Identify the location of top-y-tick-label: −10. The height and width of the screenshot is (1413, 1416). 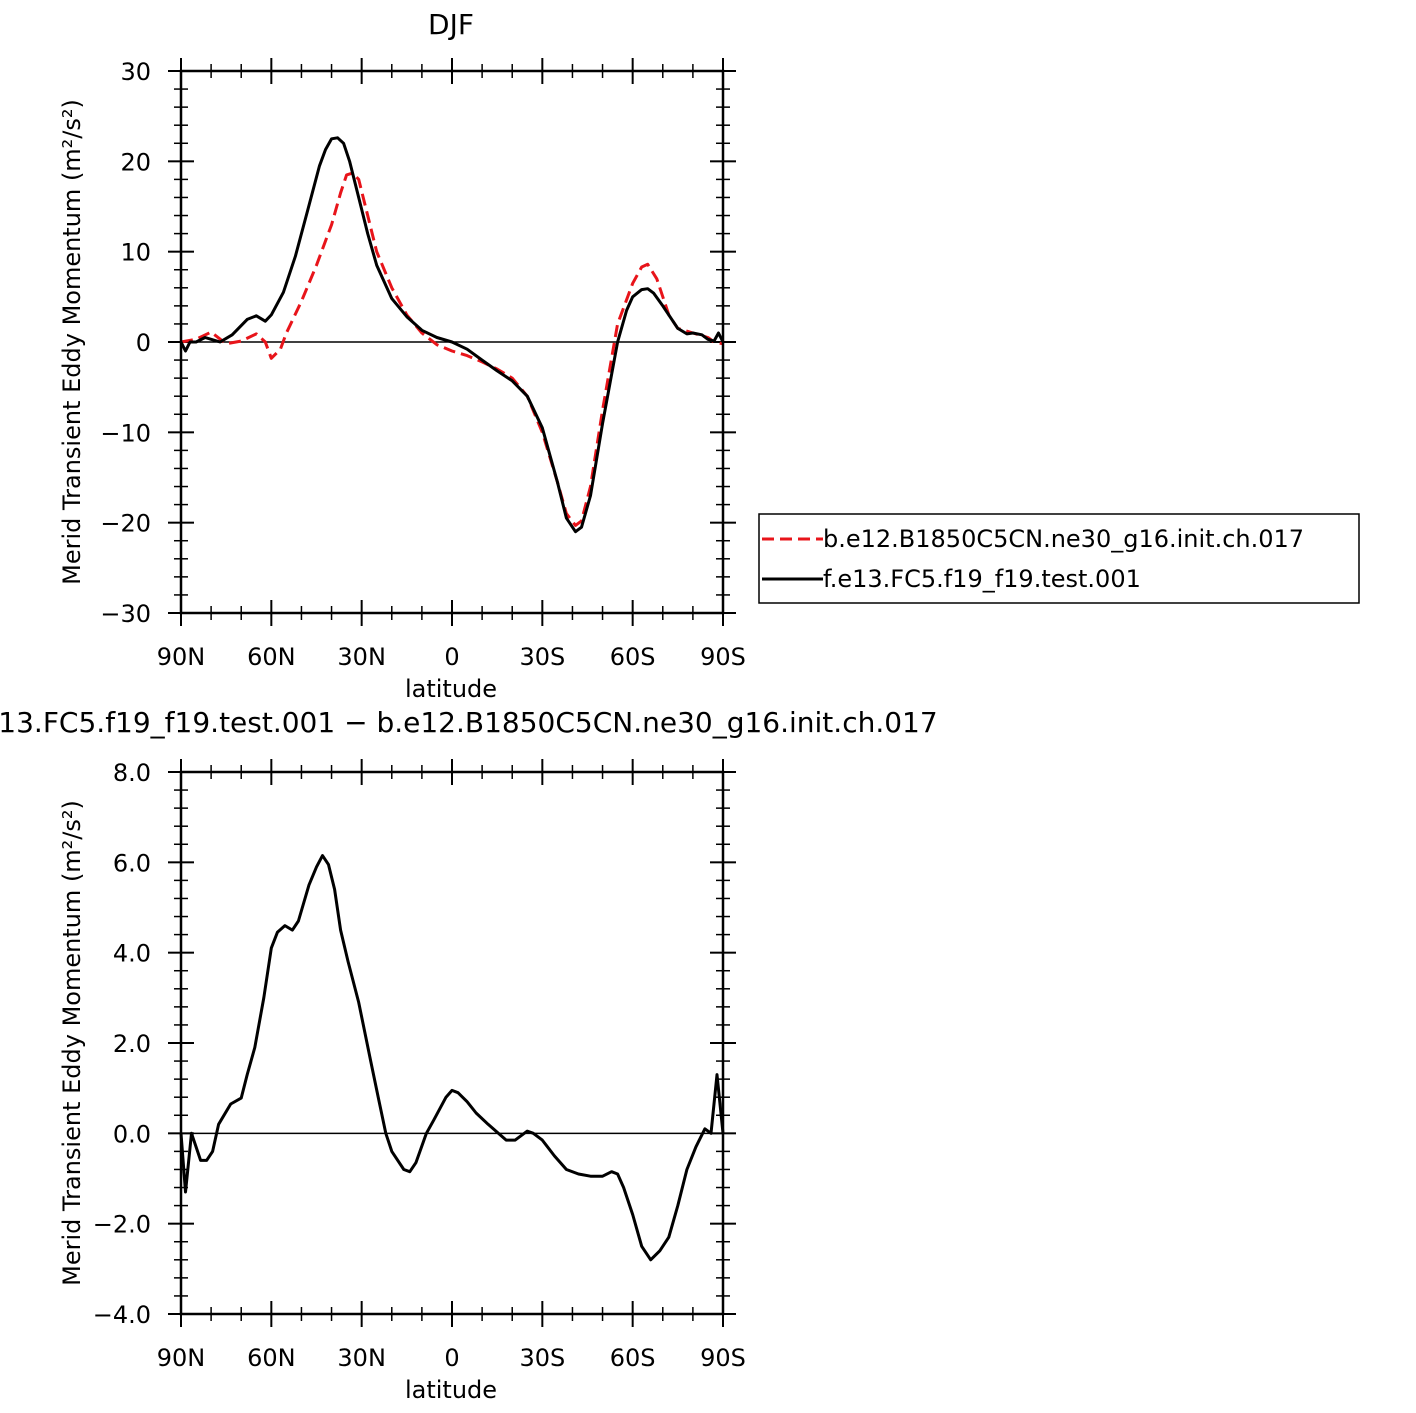
(125, 433).